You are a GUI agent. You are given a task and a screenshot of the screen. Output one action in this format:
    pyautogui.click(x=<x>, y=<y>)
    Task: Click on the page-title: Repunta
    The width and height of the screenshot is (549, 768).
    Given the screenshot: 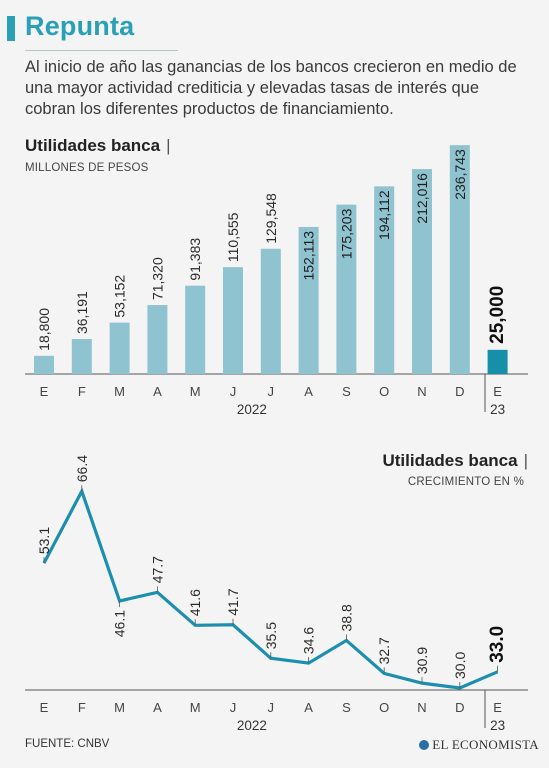 What is the action you would take?
    pyautogui.click(x=80, y=26)
    